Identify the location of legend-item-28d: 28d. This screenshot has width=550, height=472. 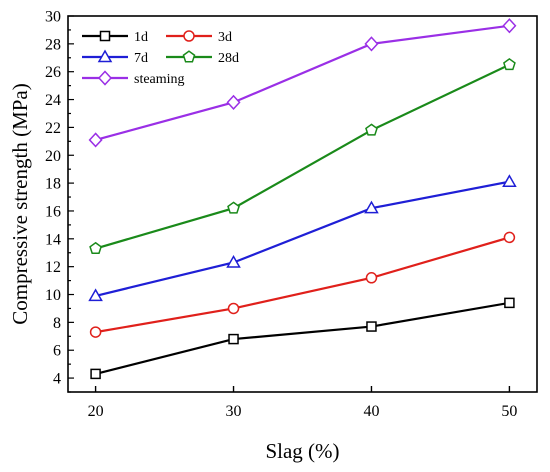
(202, 58).